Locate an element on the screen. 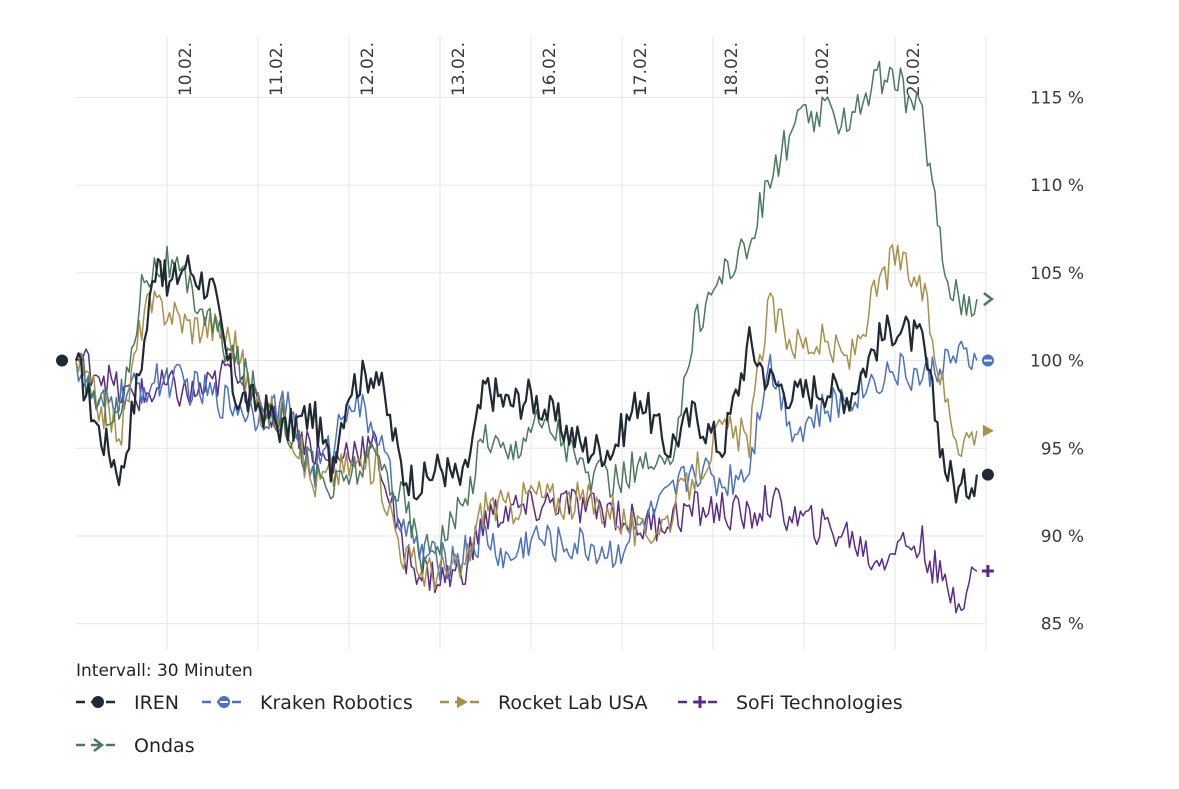 The height and width of the screenshot is (789, 1179). x-tick-label: 10.02. is located at coordinates (186, 69).